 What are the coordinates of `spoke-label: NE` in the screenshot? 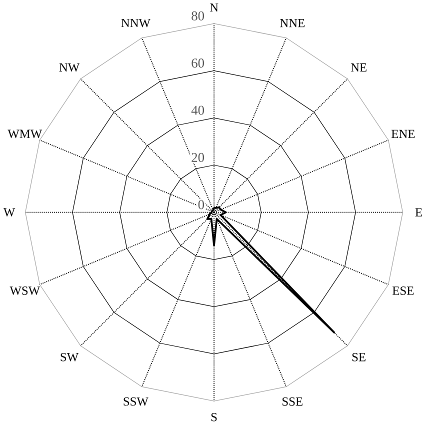 It's located at (358, 68).